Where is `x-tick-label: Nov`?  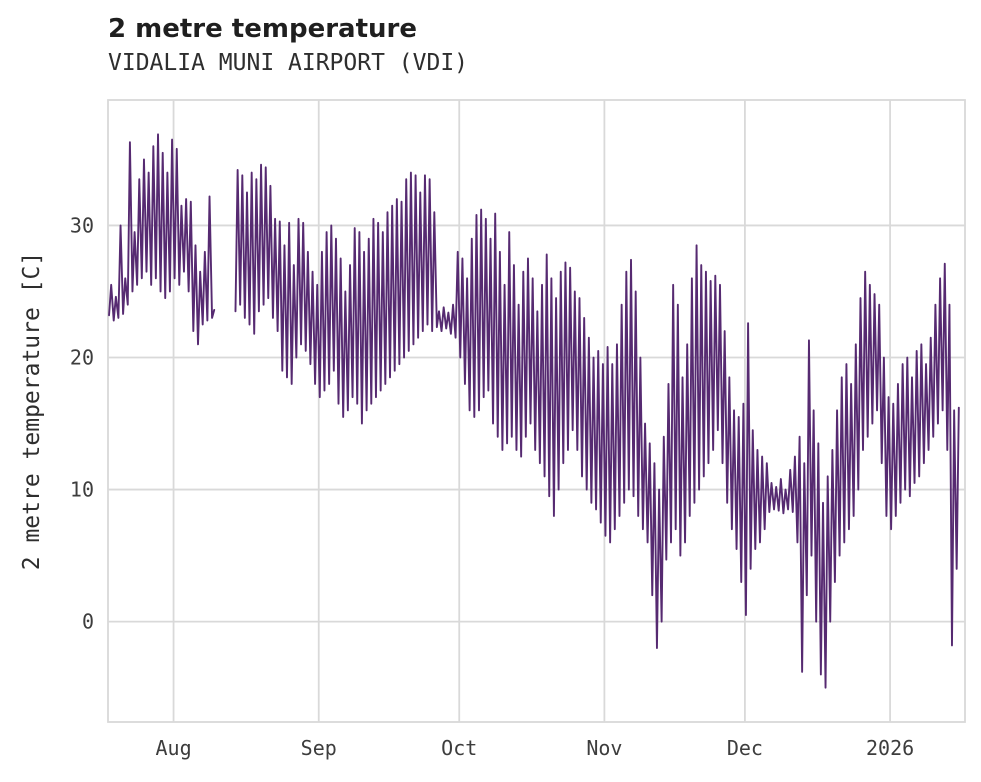 x-tick-label: Nov is located at coordinates (604, 748).